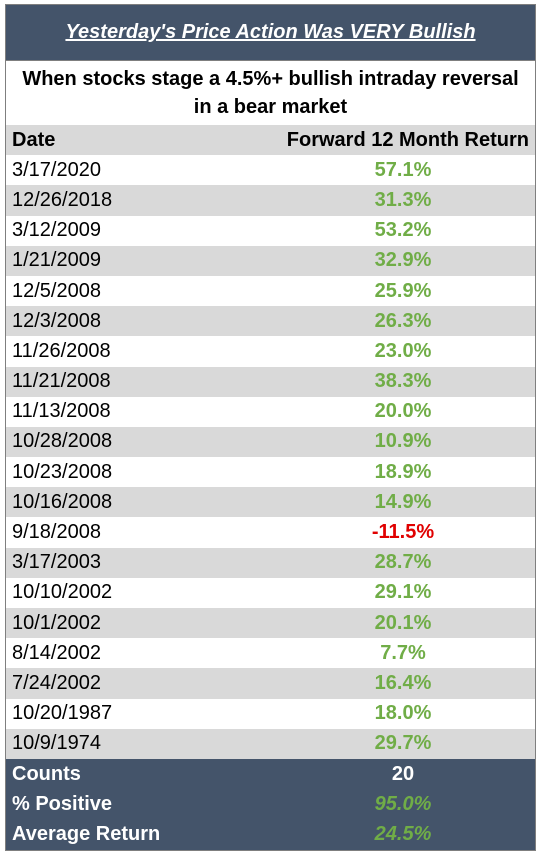 This screenshot has width=542, height=863. Describe the element at coordinates (86, 834) in the screenshot. I see `average-label: Average Return` at that location.